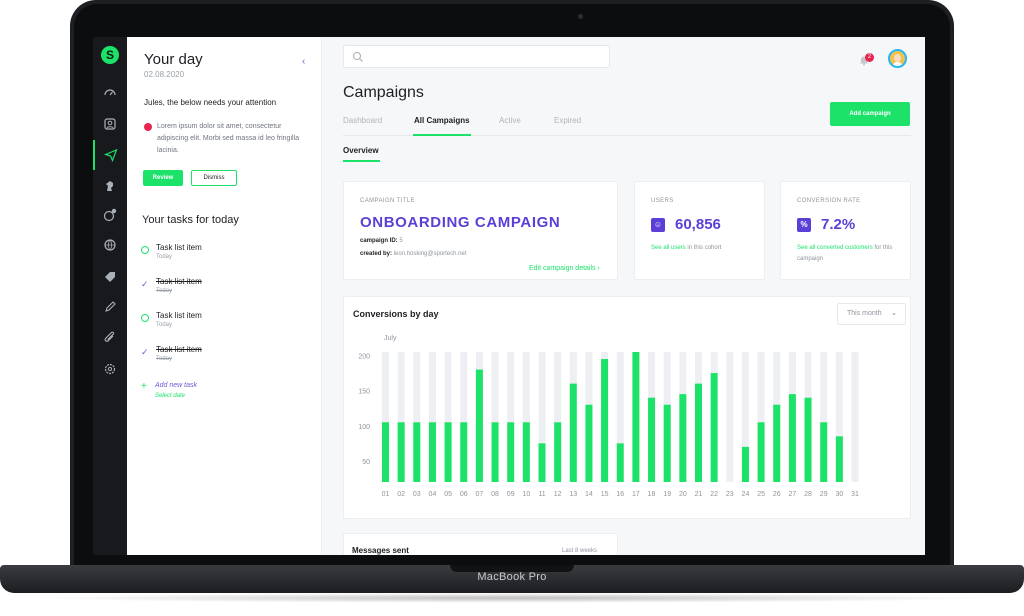  I want to click on campaigns-icon, so click(110, 155).